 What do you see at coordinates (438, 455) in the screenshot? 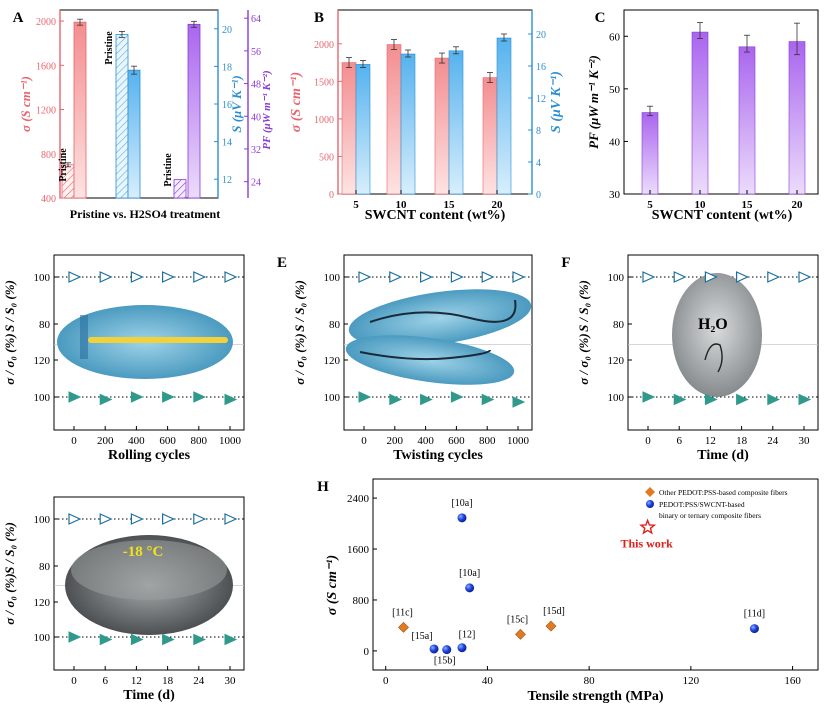
I see `x-axis-title: Twisting cycles` at bounding box center [438, 455].